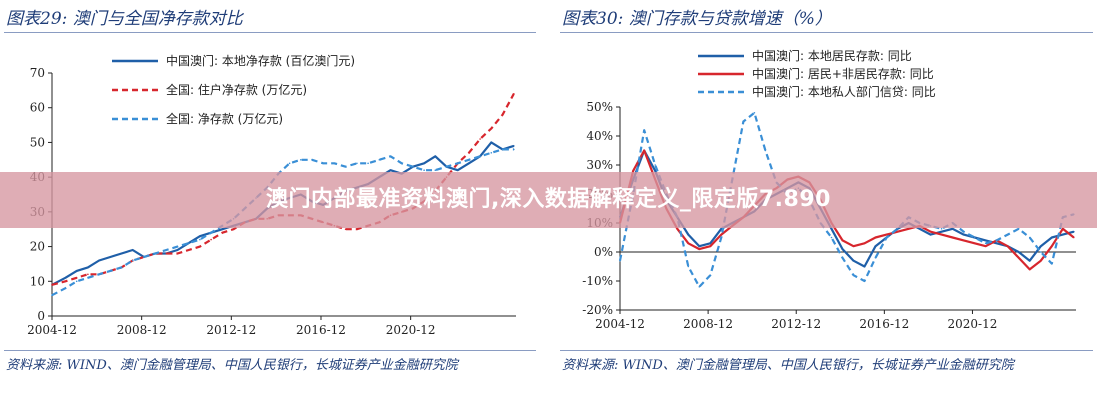 The image size is (1097, 400). I want to click on right-x-tick-label: 2016-12, so click(884, 324).